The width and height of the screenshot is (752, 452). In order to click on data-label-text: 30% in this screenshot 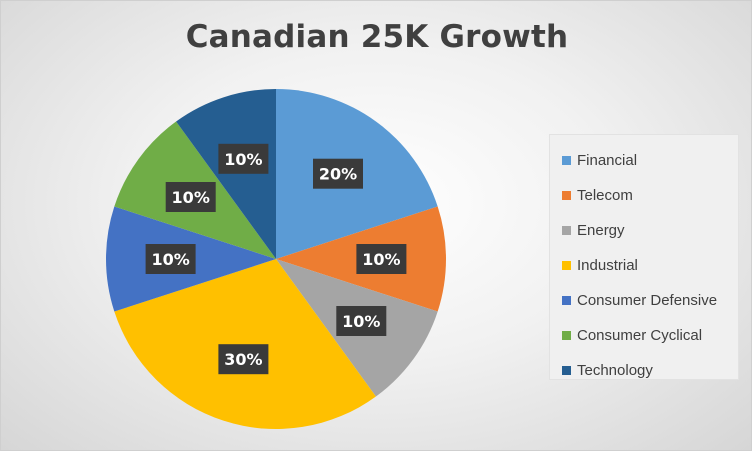, I will do `click(243, 359)`.